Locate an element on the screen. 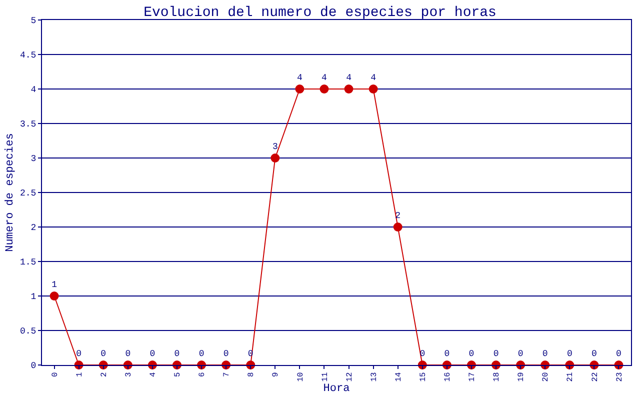  data-label: 1 is located at coordinates (54, 285).